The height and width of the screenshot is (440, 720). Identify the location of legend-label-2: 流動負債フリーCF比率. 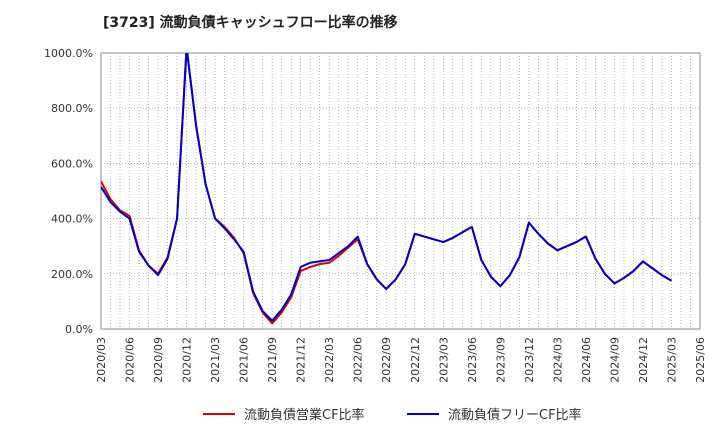
(515, 415).